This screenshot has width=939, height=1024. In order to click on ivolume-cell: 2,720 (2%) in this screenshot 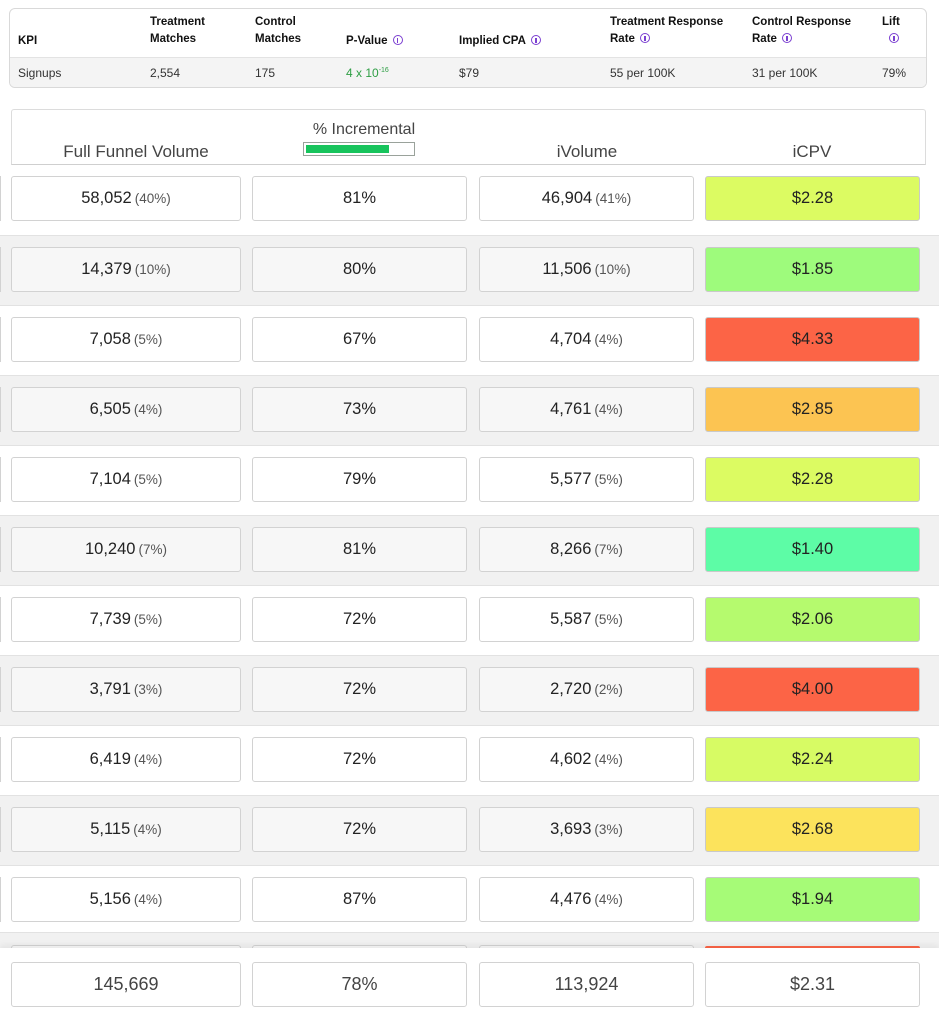, I will do `click(586, 689)`.